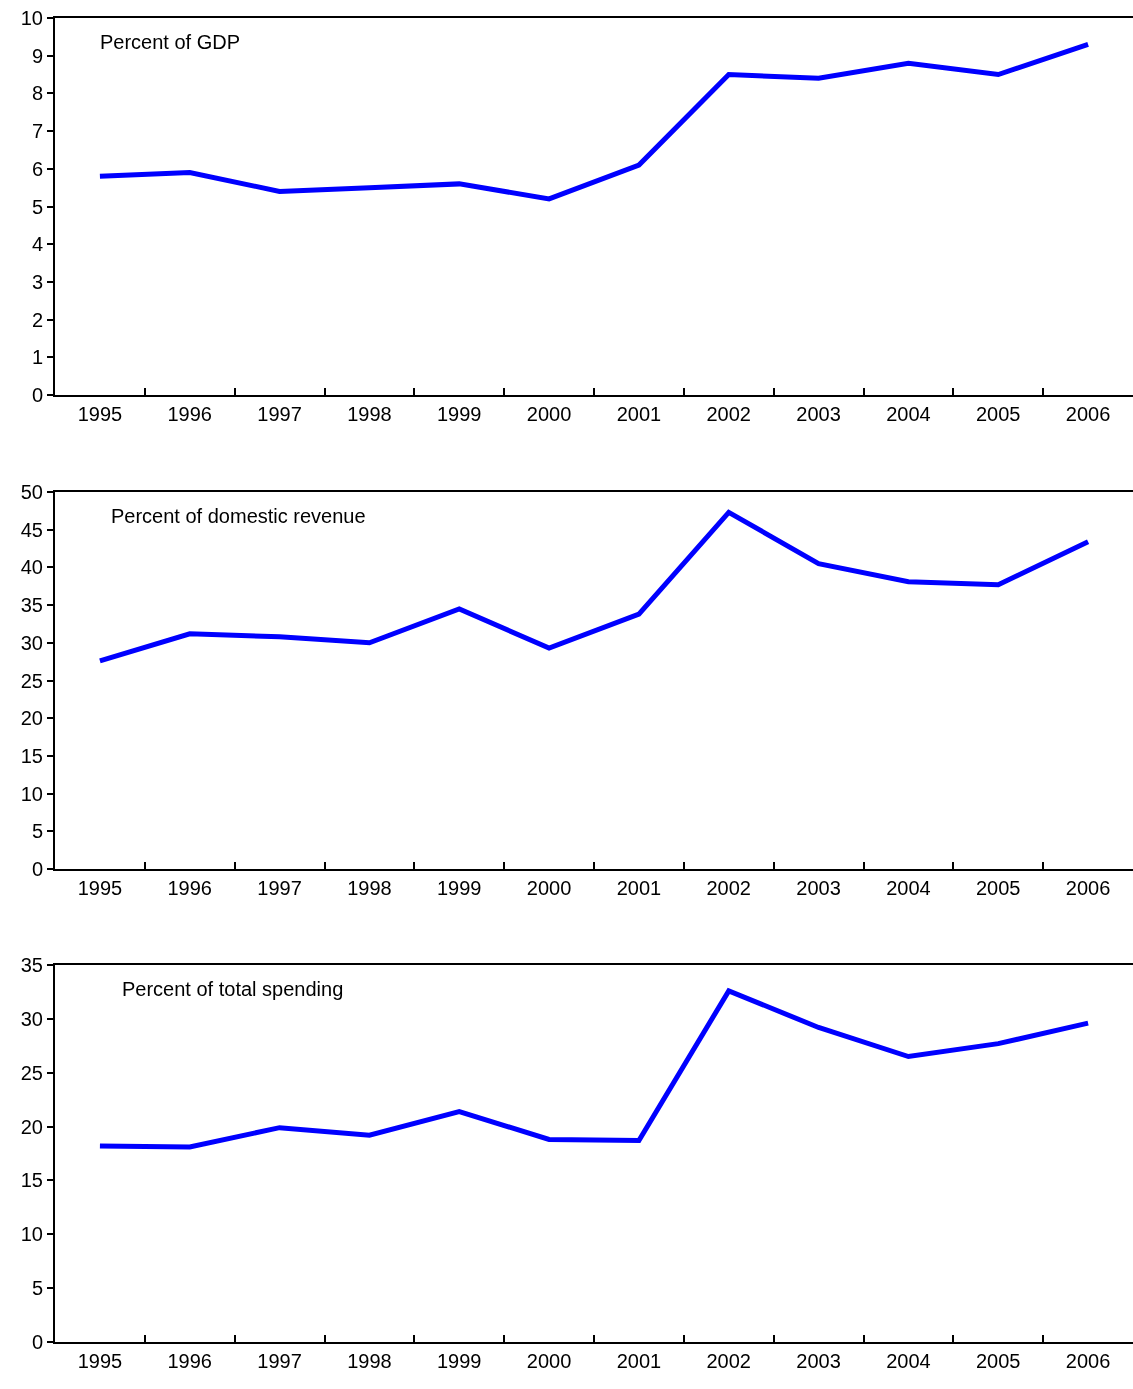 The width and height of the screenshot is (1133, 1389). I want to click on y-tick-label: 1, so click(37, 357).